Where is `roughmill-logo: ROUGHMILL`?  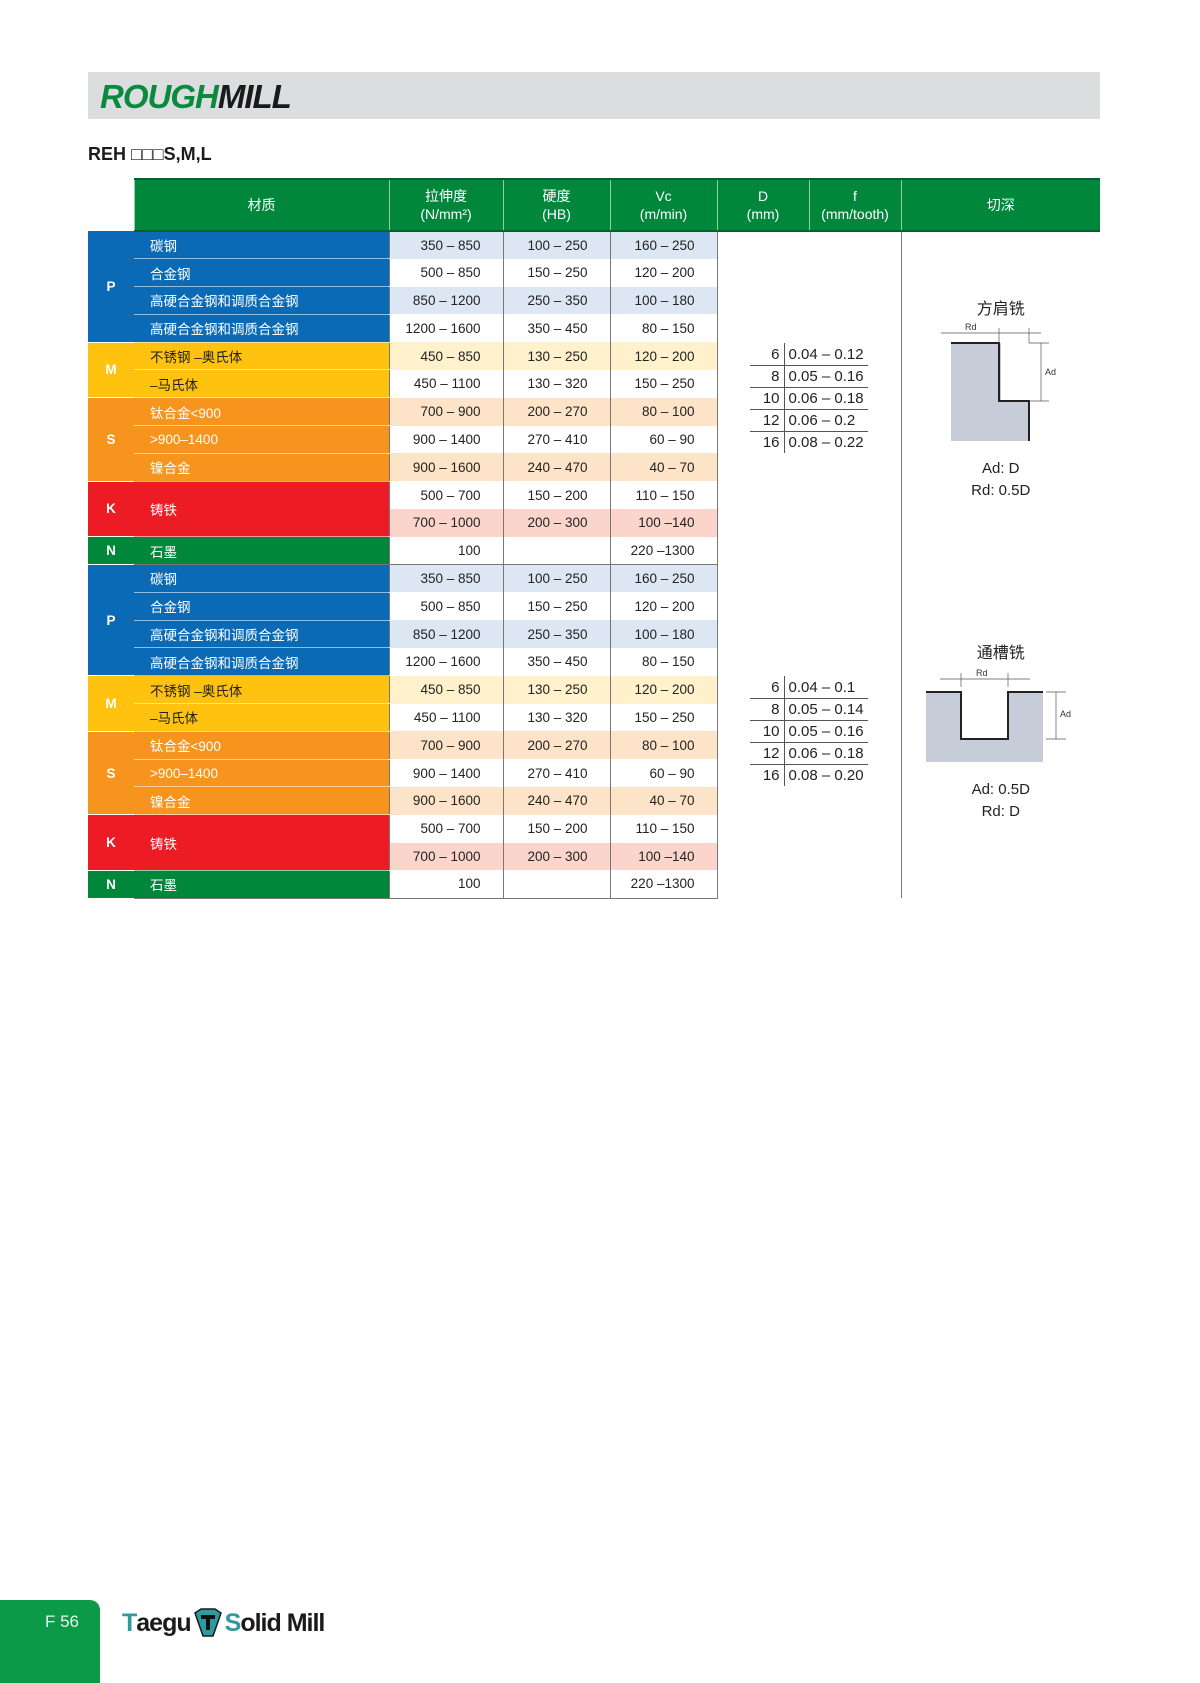 roughmill-logo: ROUGHMILL is located at coordinates (196, 97).